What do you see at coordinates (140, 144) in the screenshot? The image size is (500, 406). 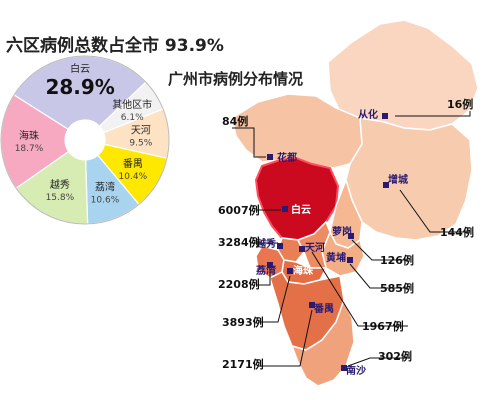 I see `pie-slice-value: 9.5%` at bounding box center [140, 144].